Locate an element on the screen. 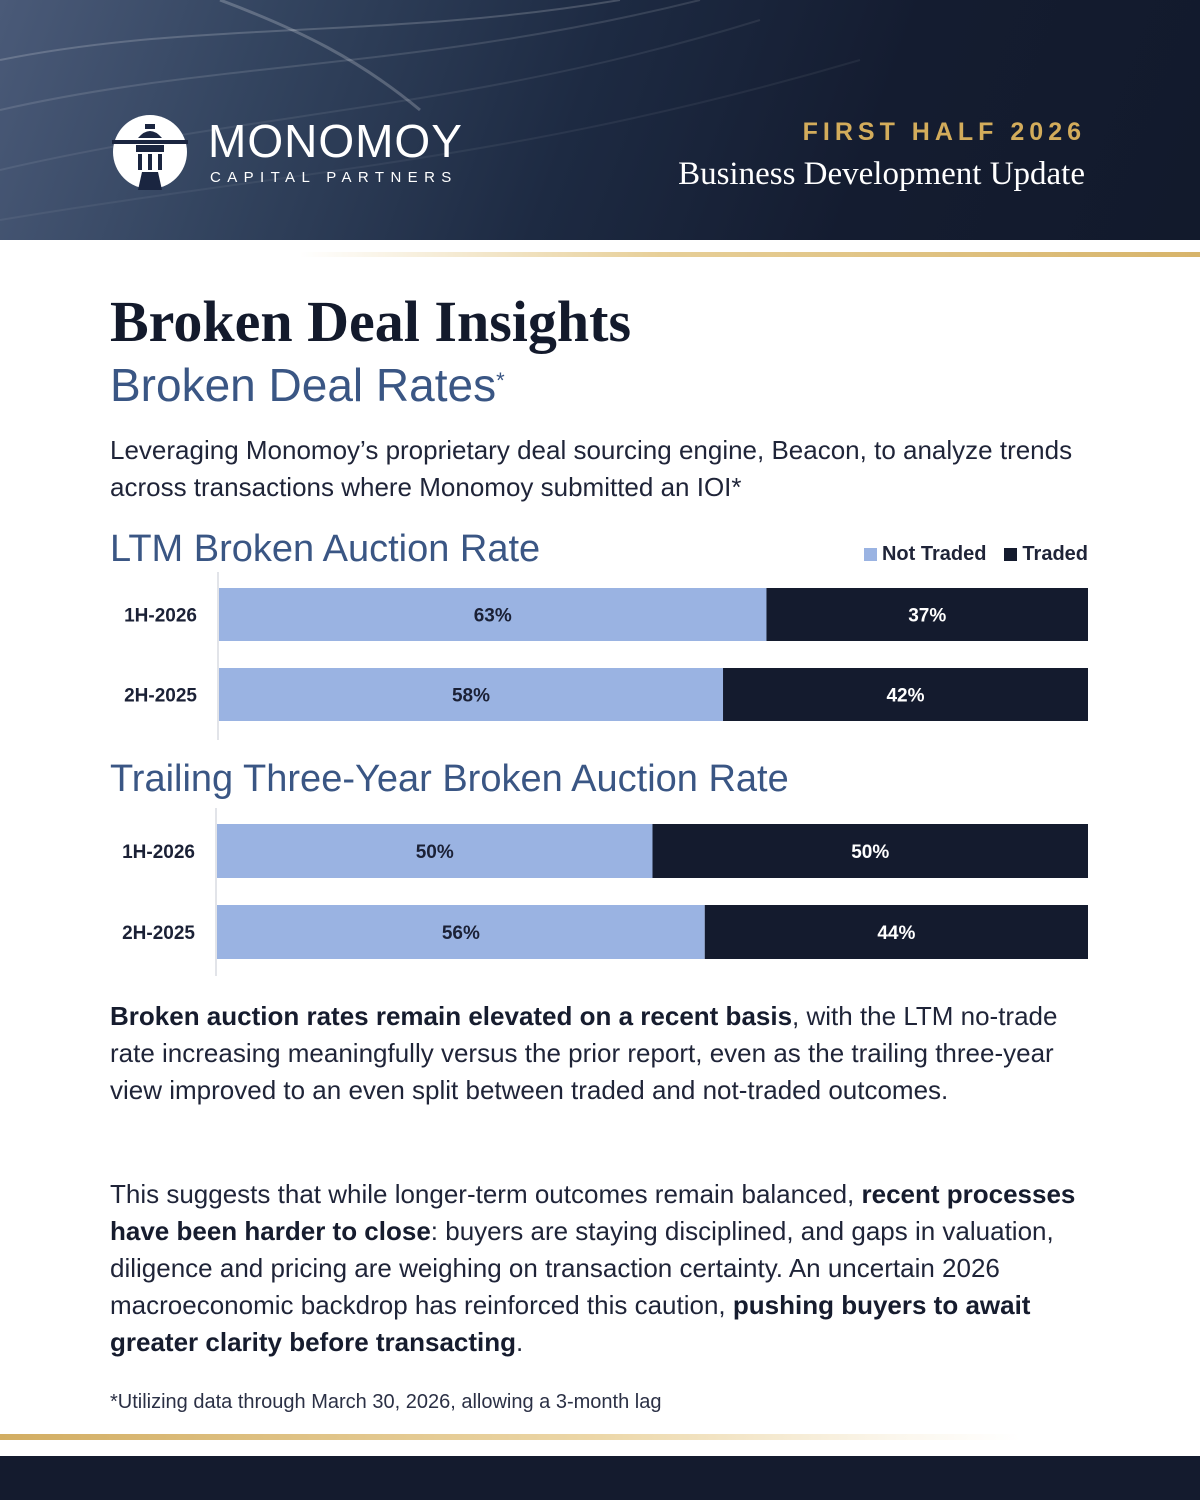 This screenshot has height=1500, width=1200. subtitle-text: Broken Deal Rates is located at coordinates (303, 385).